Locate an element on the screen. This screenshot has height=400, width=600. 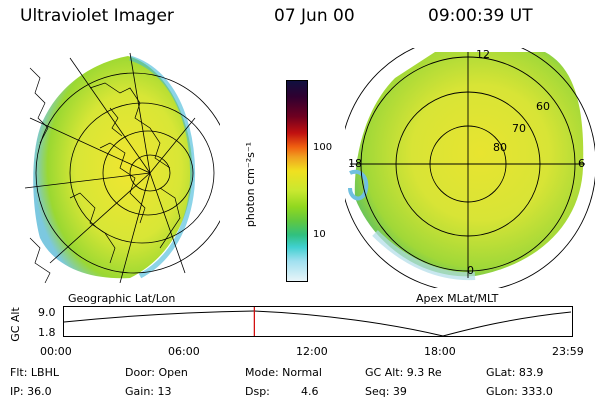
alt-y-tick-low: 1.8 is located at coordinates (47, 332).